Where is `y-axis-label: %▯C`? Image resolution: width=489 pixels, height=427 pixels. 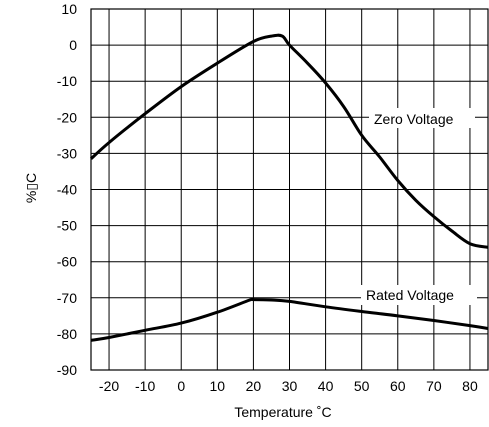 y-axis-label: %▯C is located at coordinates (31, 188).